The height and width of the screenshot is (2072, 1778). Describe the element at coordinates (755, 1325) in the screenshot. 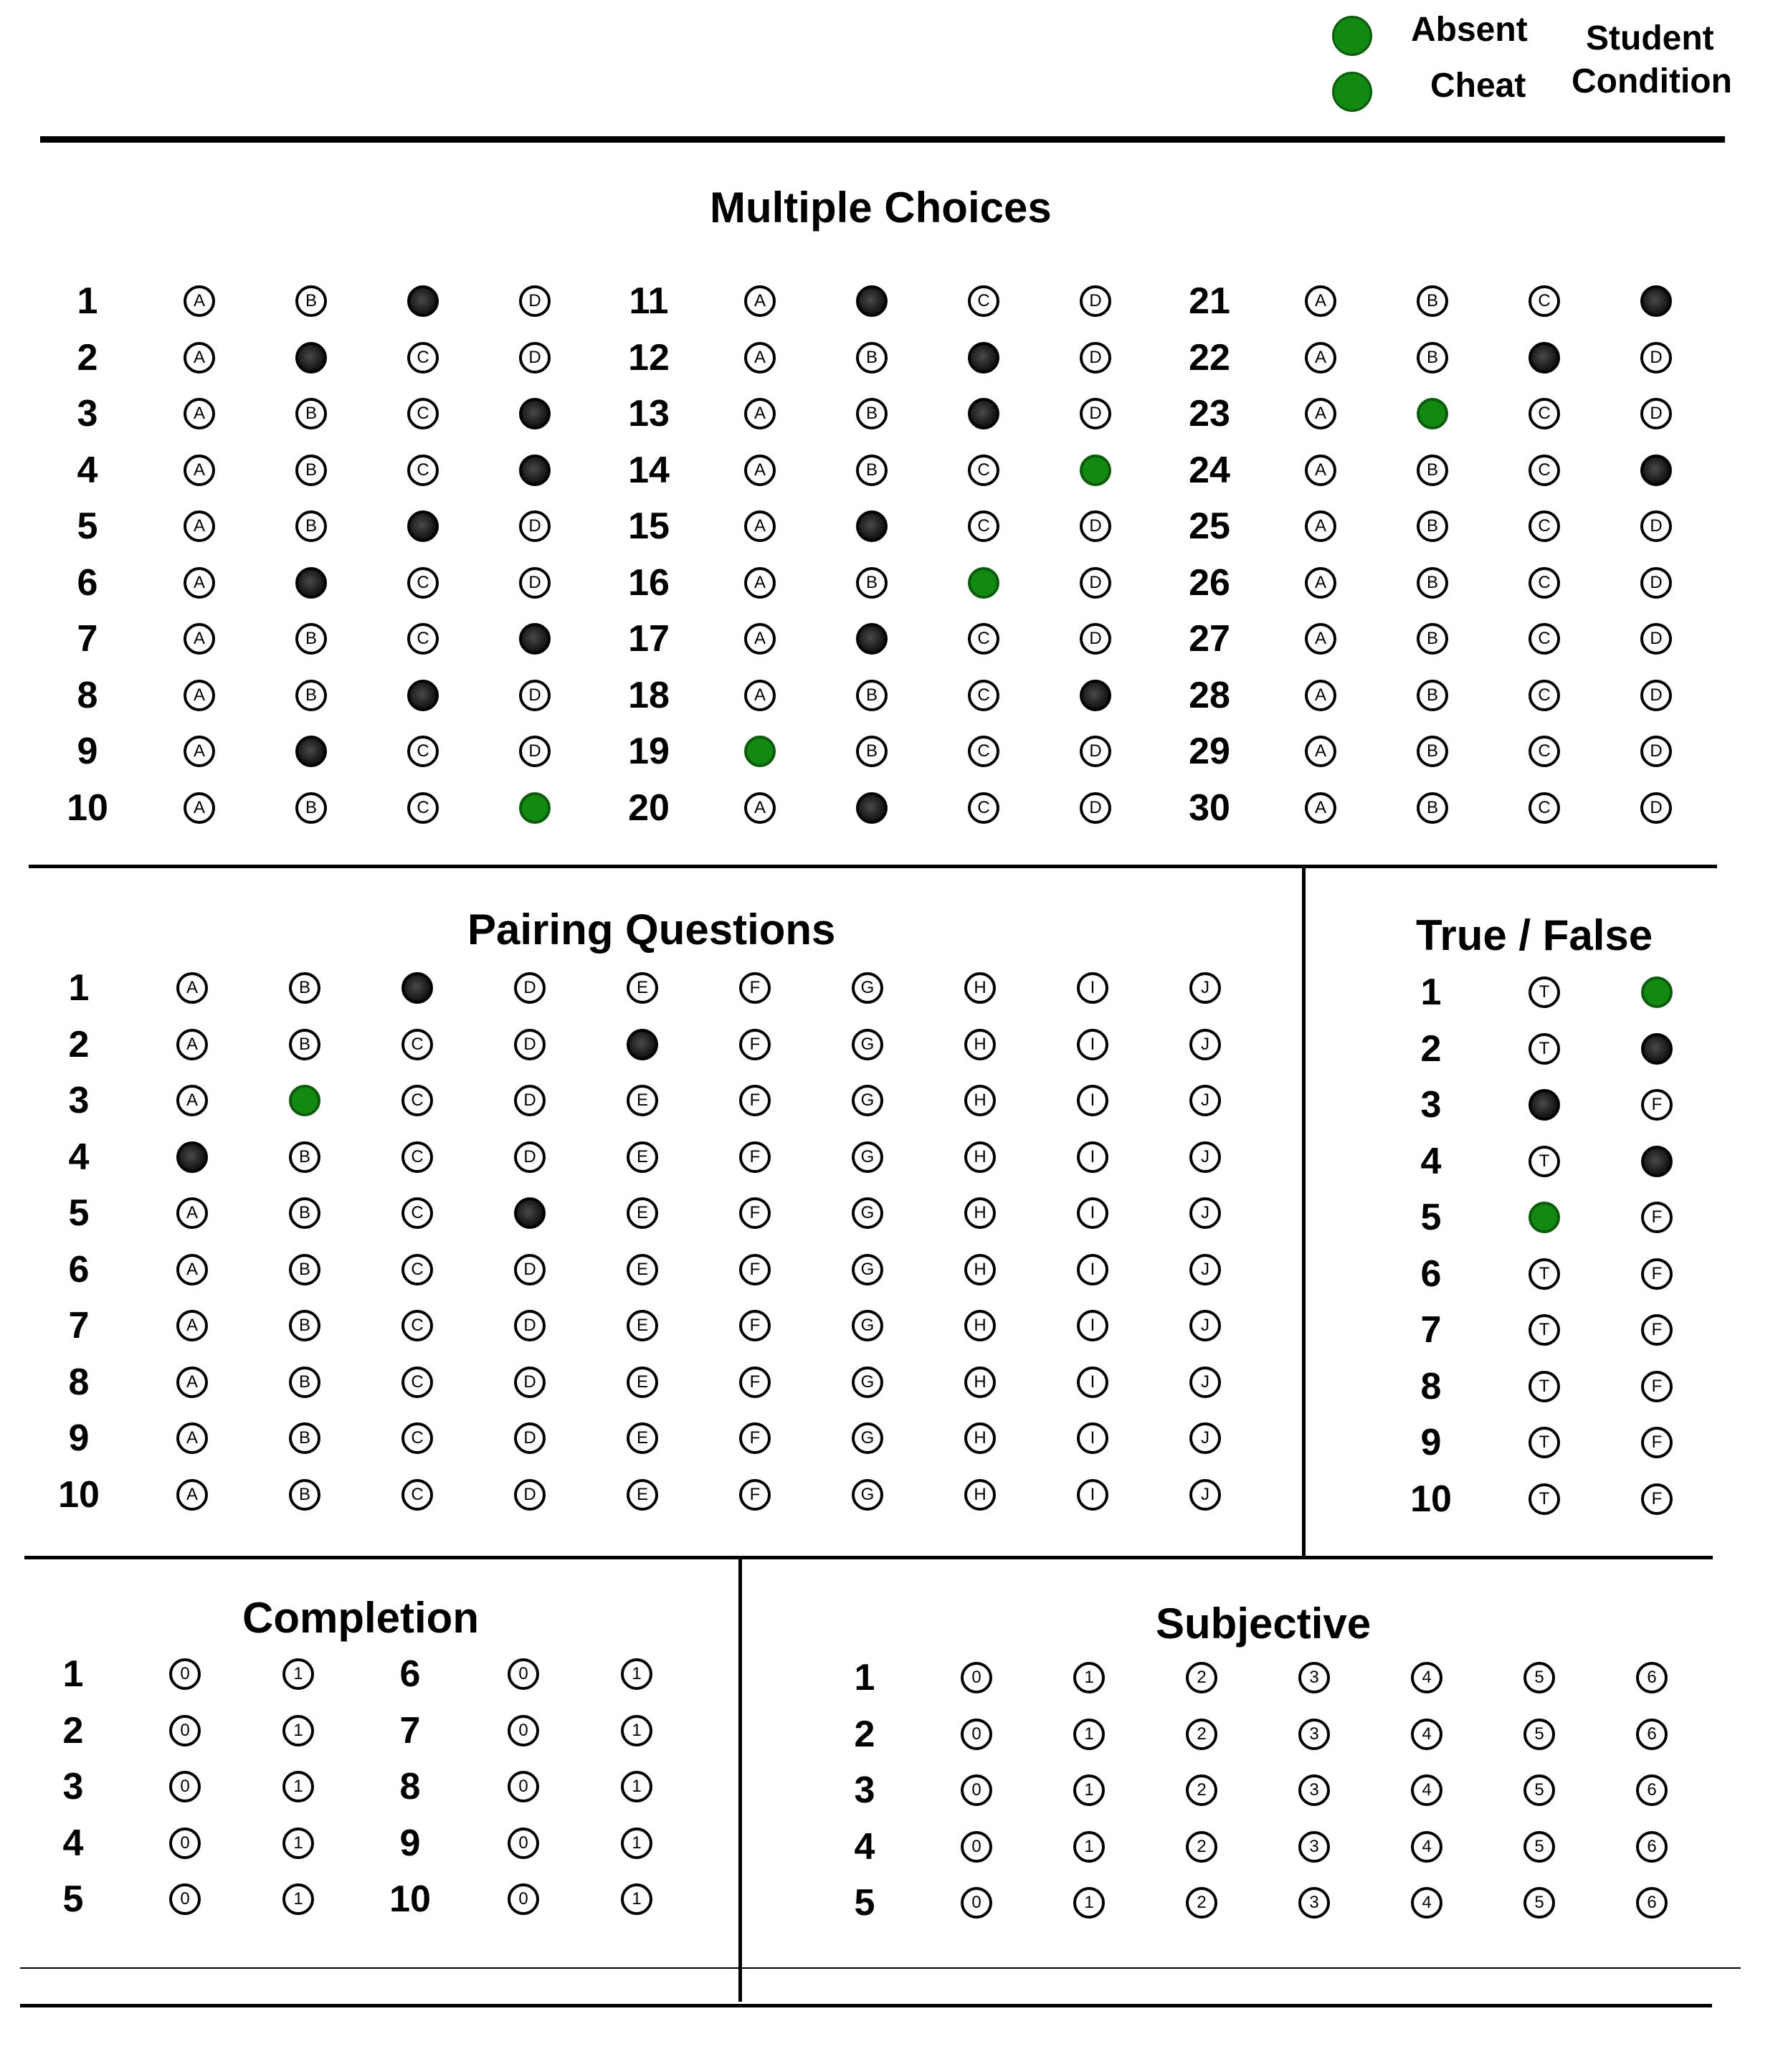

I see `pairing-q7-bubble-f: F` at that location.